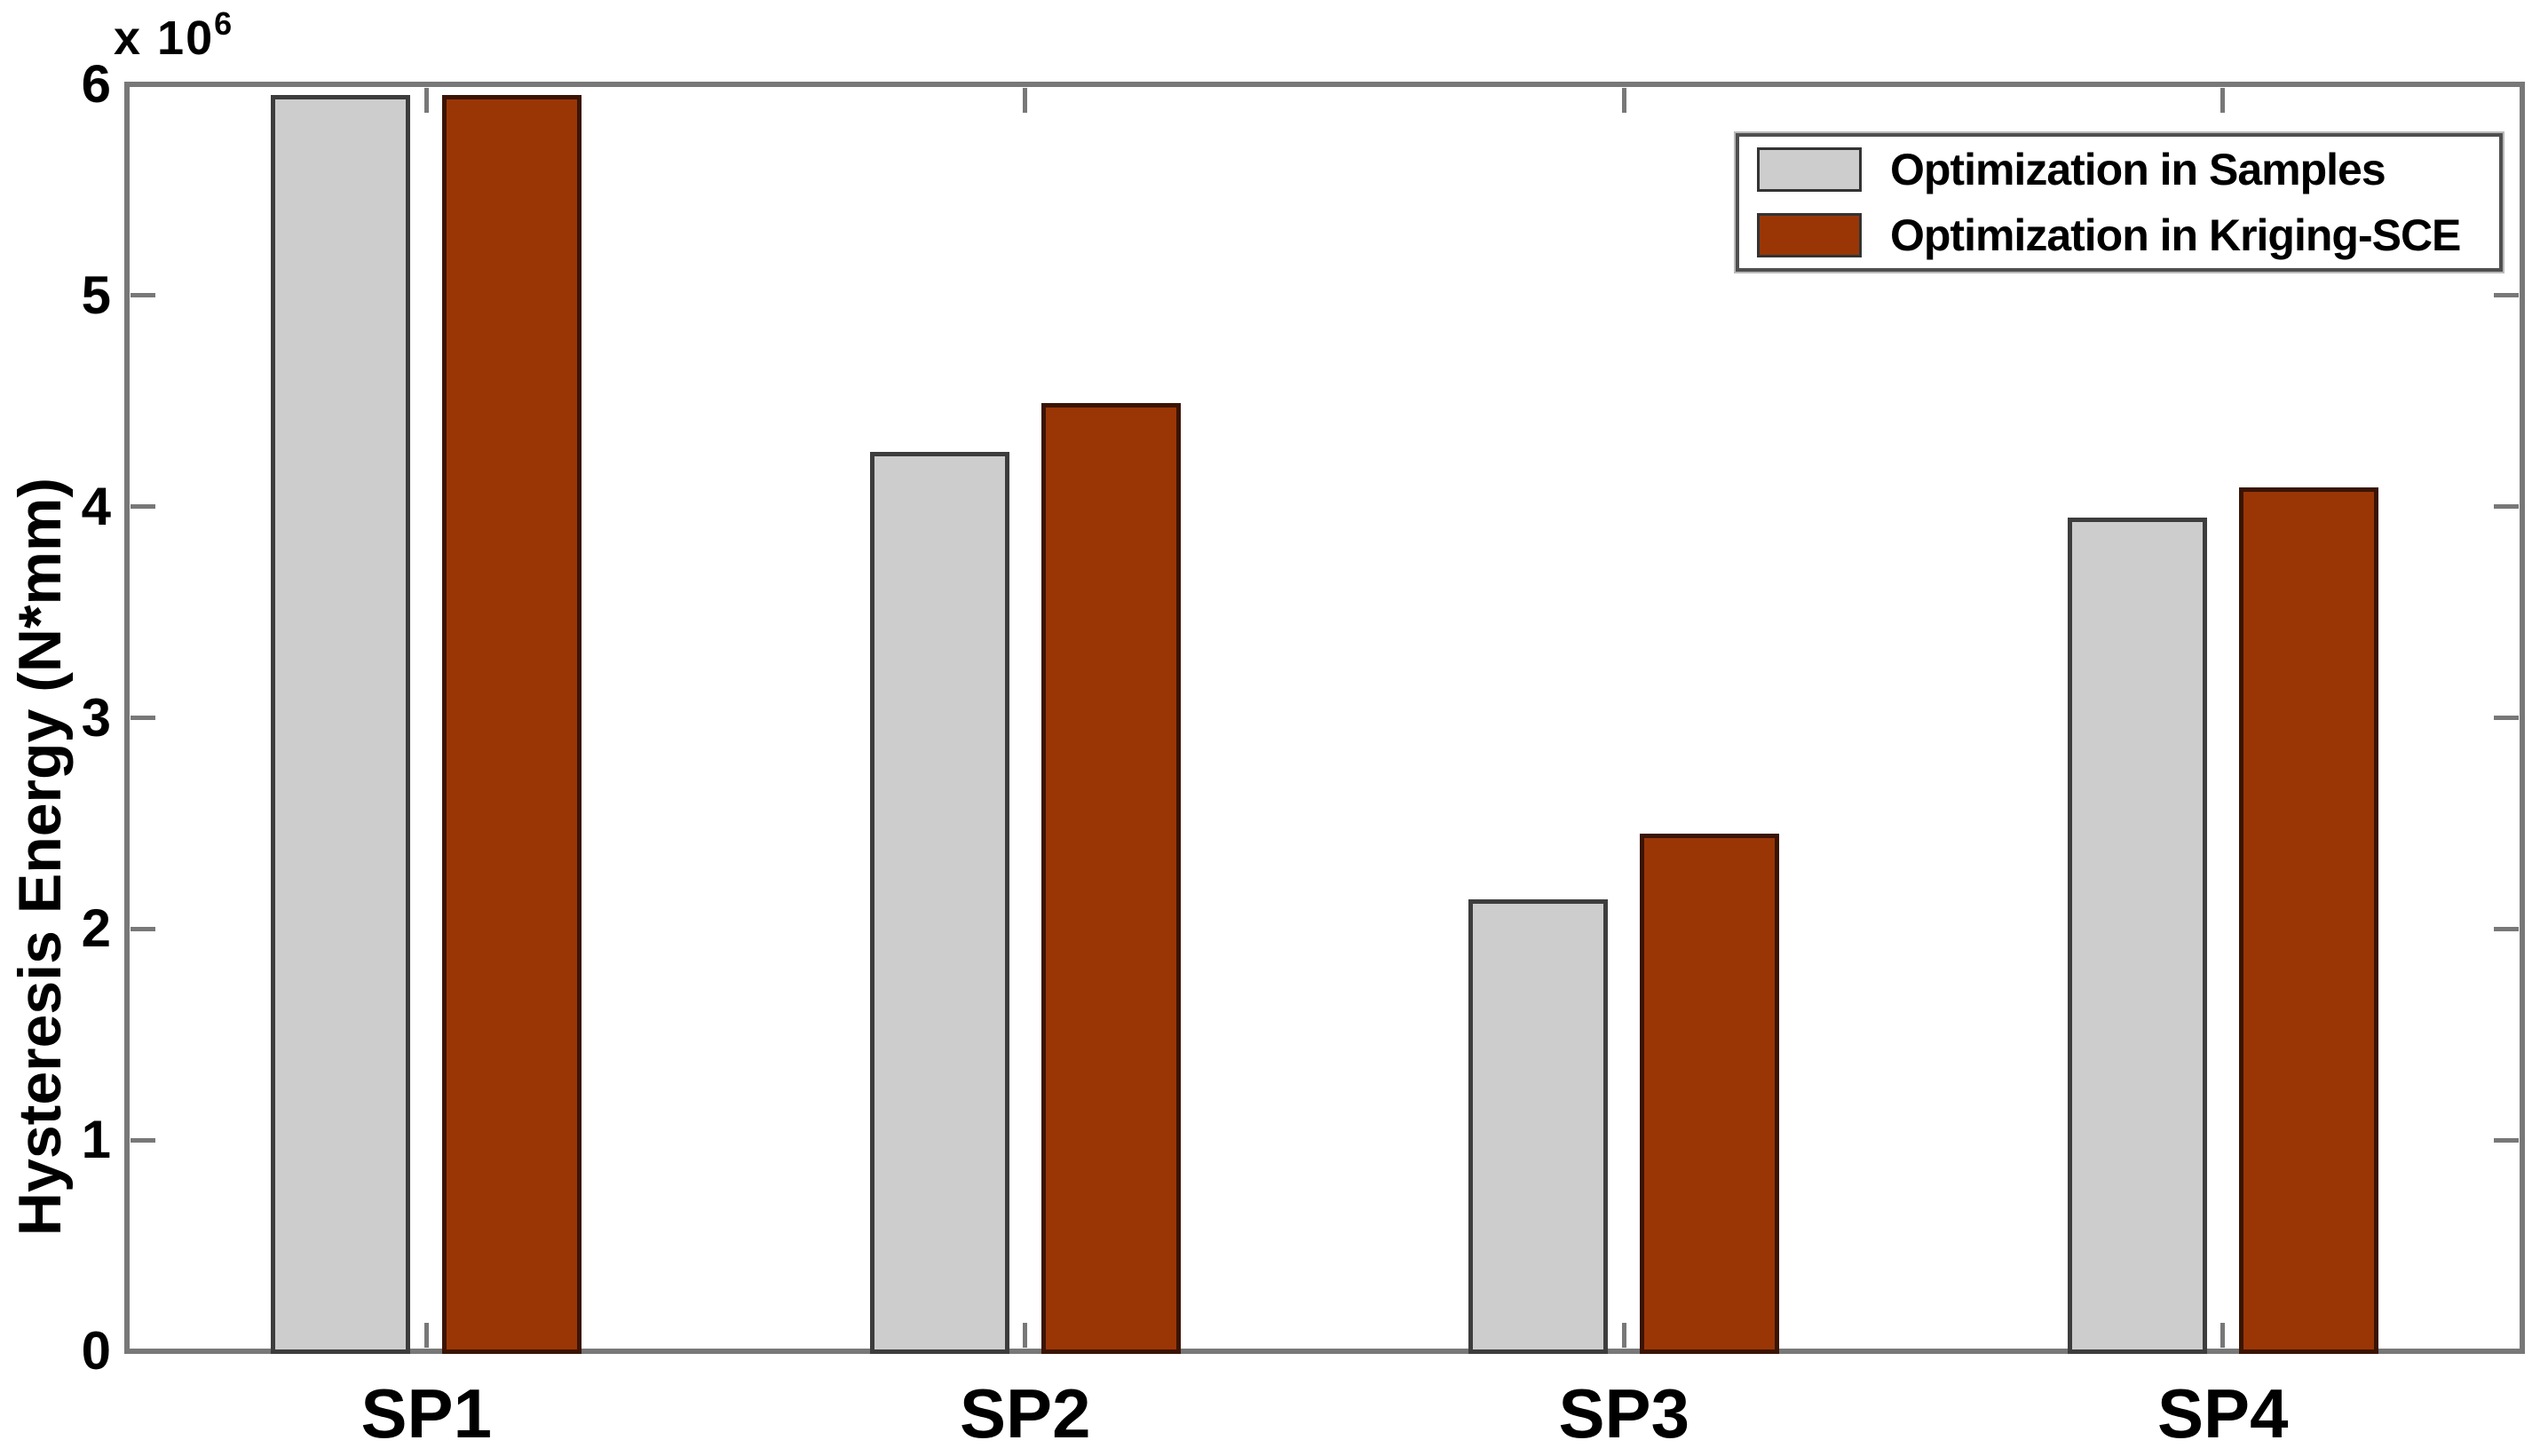  Describe the element at coordinates (1710, 1094) in the screenshot. I see `bar-sp3-series2` at that location.